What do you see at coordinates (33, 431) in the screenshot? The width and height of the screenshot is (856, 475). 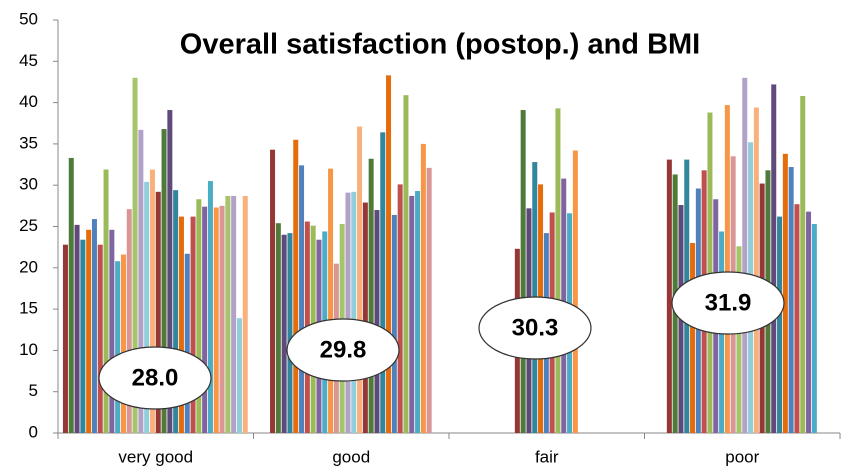 I see `y-tick-label: 0` at bounding box center [33, 431].